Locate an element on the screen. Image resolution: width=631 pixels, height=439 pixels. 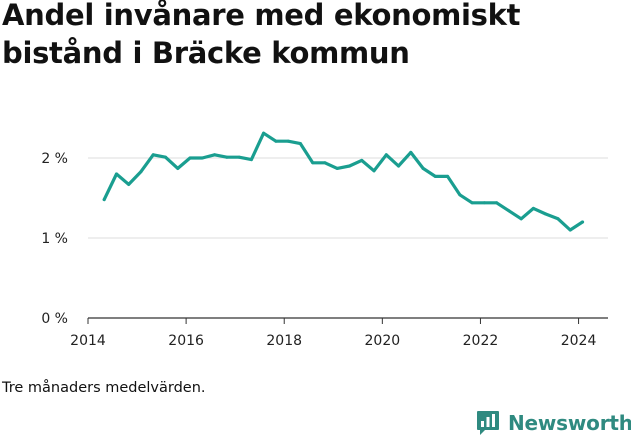
bar-chart-speech-icon is located at coordinates (488, 423).